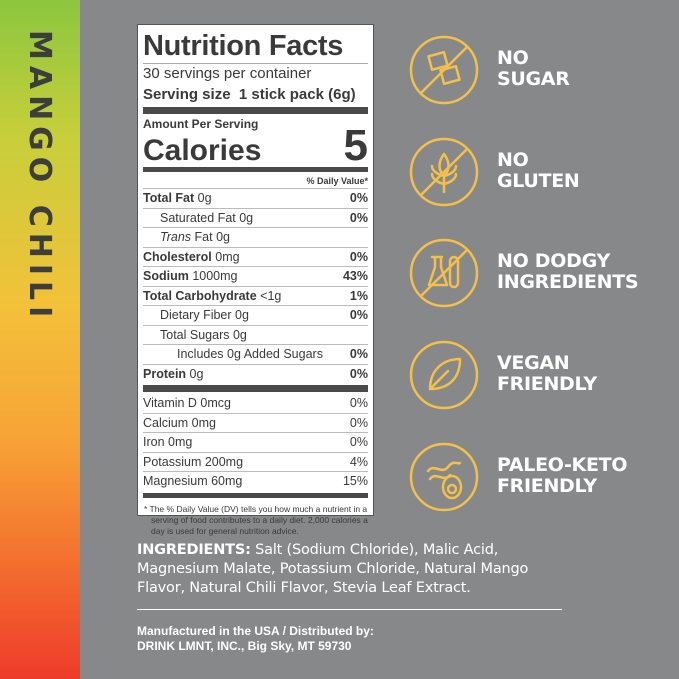  Describe the element at coordinates (255, 256) in the screenshot. I see `nutrient-row: Cholesterol 0mg 0%` at that location.